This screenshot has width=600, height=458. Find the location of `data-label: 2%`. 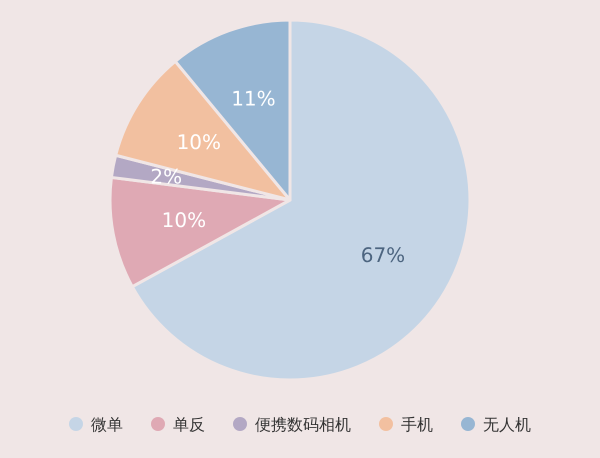

data-label: 2% is located at coordinates (166, 176).